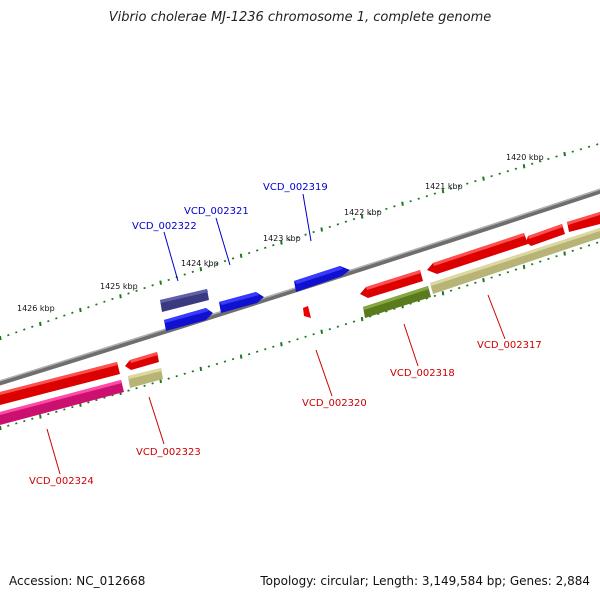 This screenshot has height=600, width=600. Describe the element at coordinates (422, 373) in the screenshot. I see `label-VCD_002318: VCD_002318` at that location.